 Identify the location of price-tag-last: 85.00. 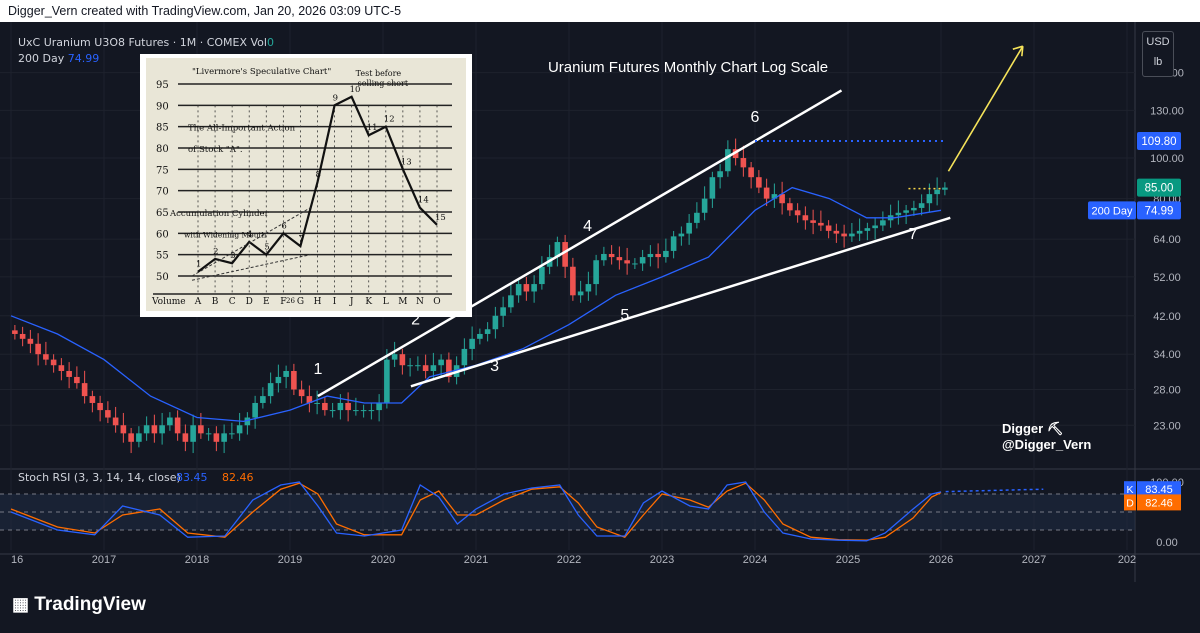
(1159, 187).